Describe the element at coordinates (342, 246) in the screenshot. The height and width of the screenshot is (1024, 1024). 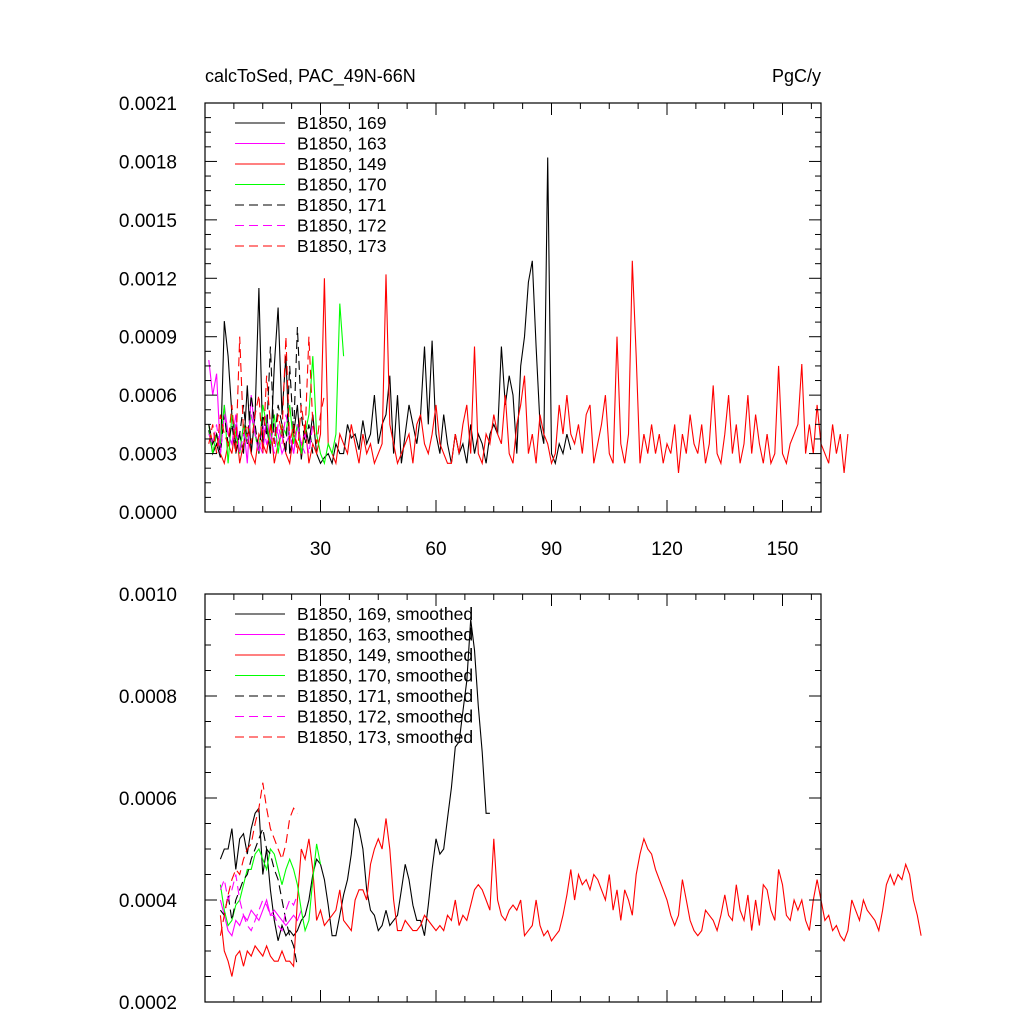
I see `legend-label-7: B1850, 173` at that location.